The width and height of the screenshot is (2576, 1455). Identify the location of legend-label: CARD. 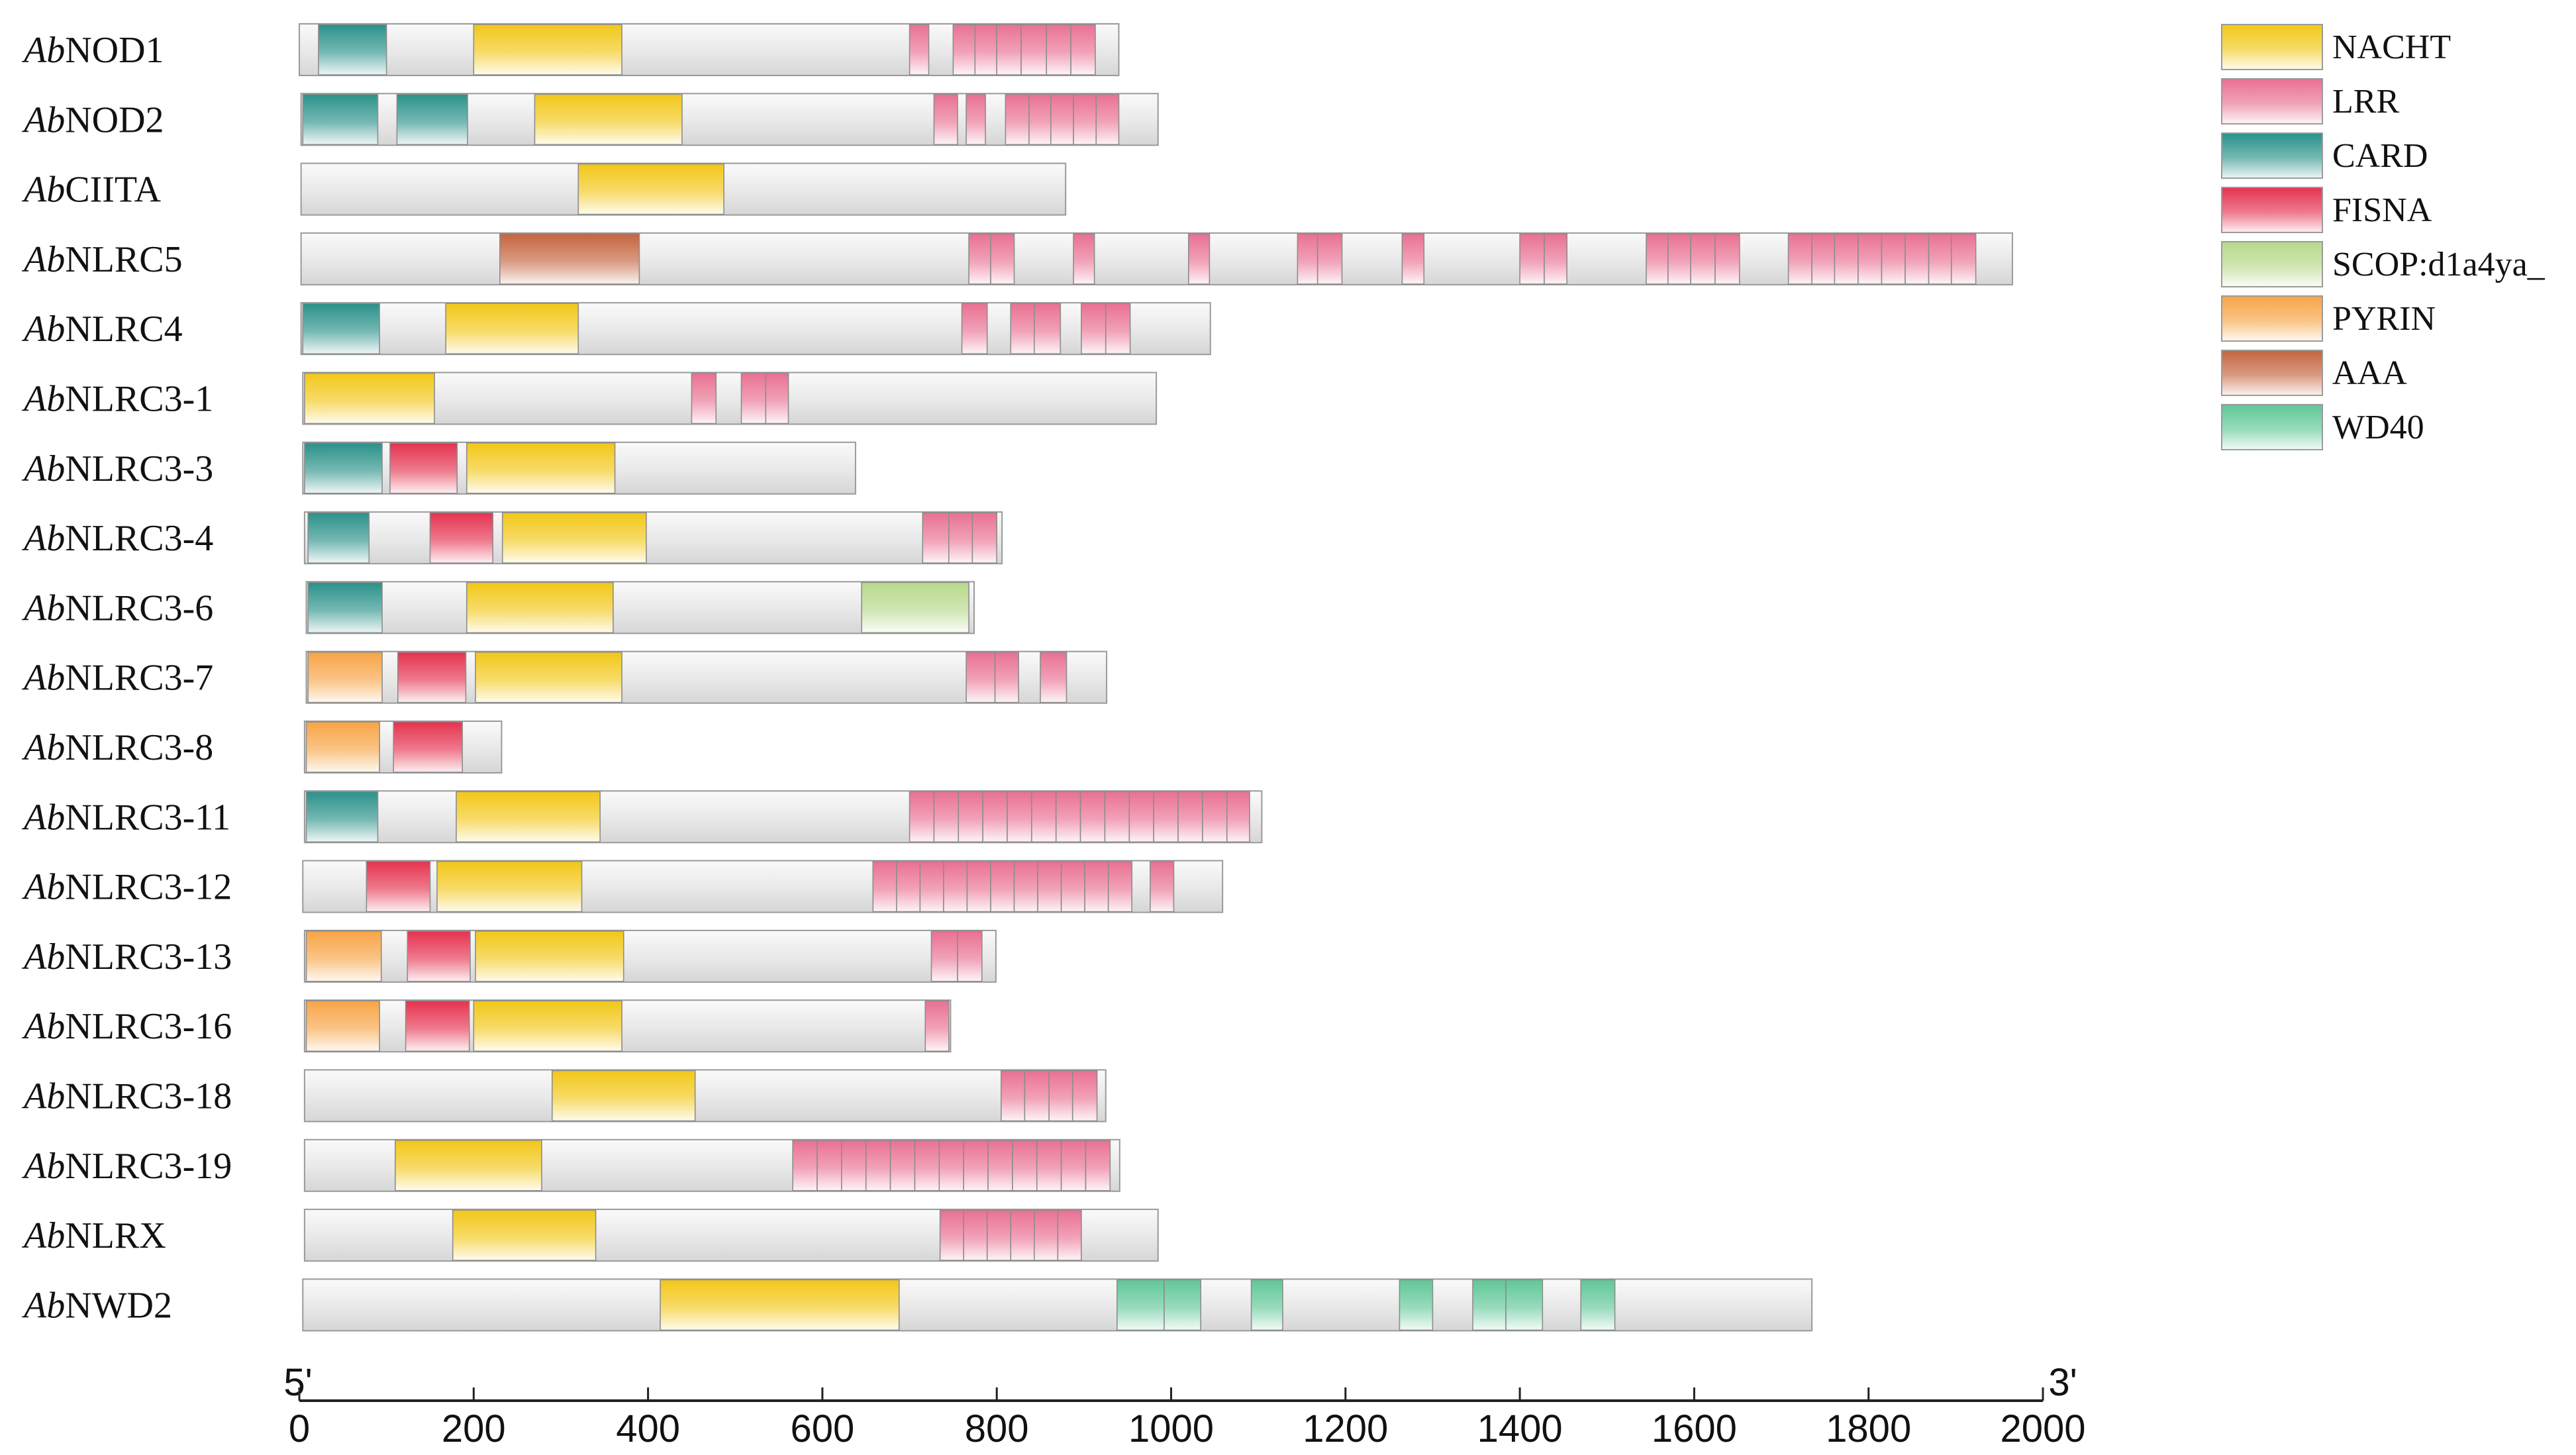
(2380, 156).